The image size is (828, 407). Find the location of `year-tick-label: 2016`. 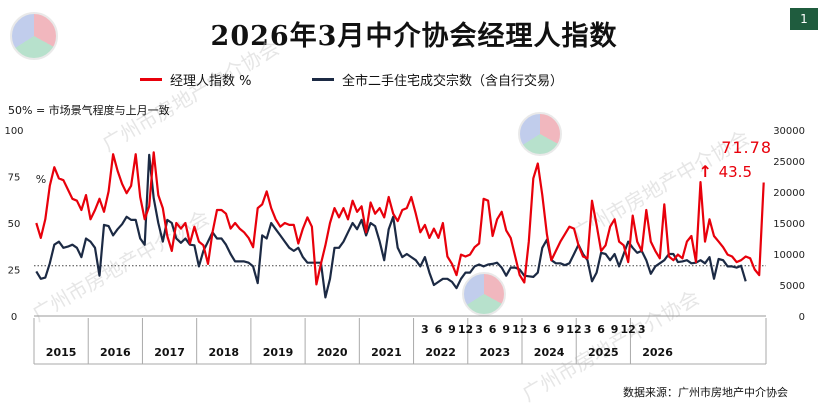

year-tick-label: 2016 is located at coordinates (115, 352).